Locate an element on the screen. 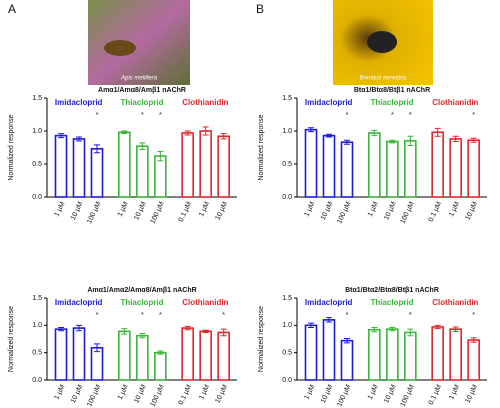  photo-honeybee is located at coordinates (139, 42).